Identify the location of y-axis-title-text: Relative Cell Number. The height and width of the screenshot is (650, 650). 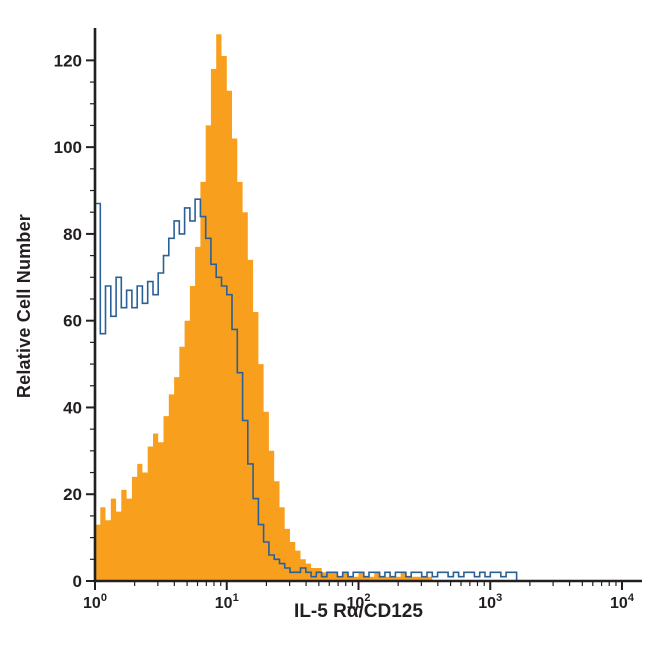
(23, 306).